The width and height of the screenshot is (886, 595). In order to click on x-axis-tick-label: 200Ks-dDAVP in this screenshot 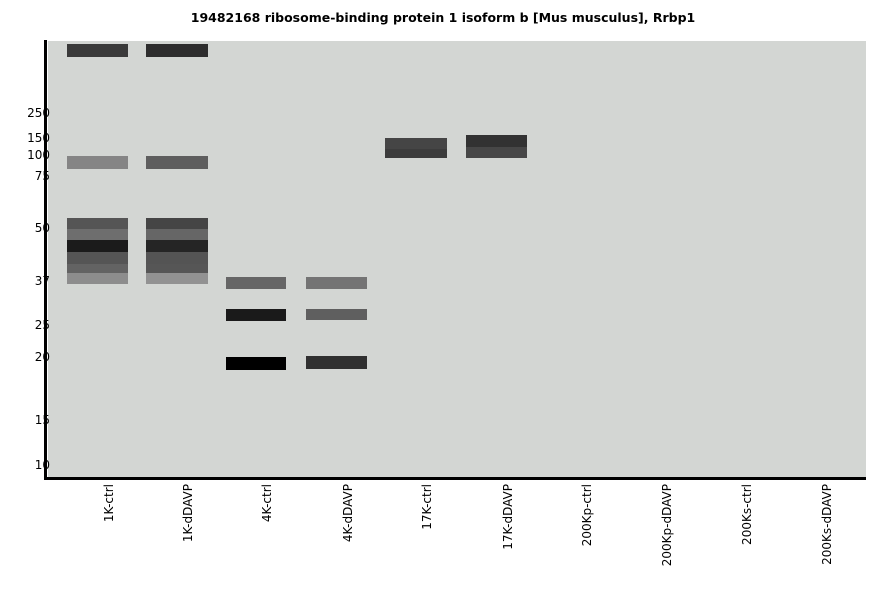, I will do `click(827, 524)`.